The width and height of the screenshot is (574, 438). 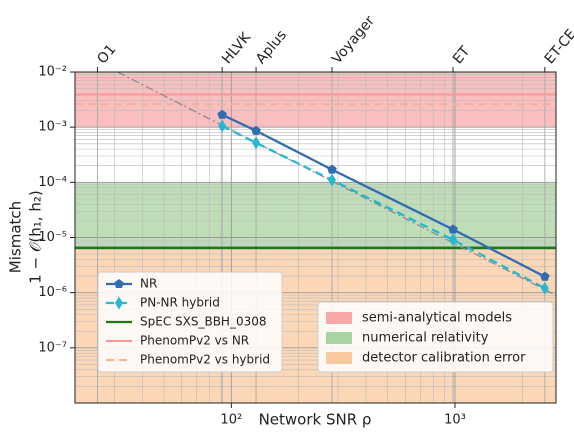 I want to click on legend-label: SpEC SXS_BBH_0308, so click(x=203, y=322).